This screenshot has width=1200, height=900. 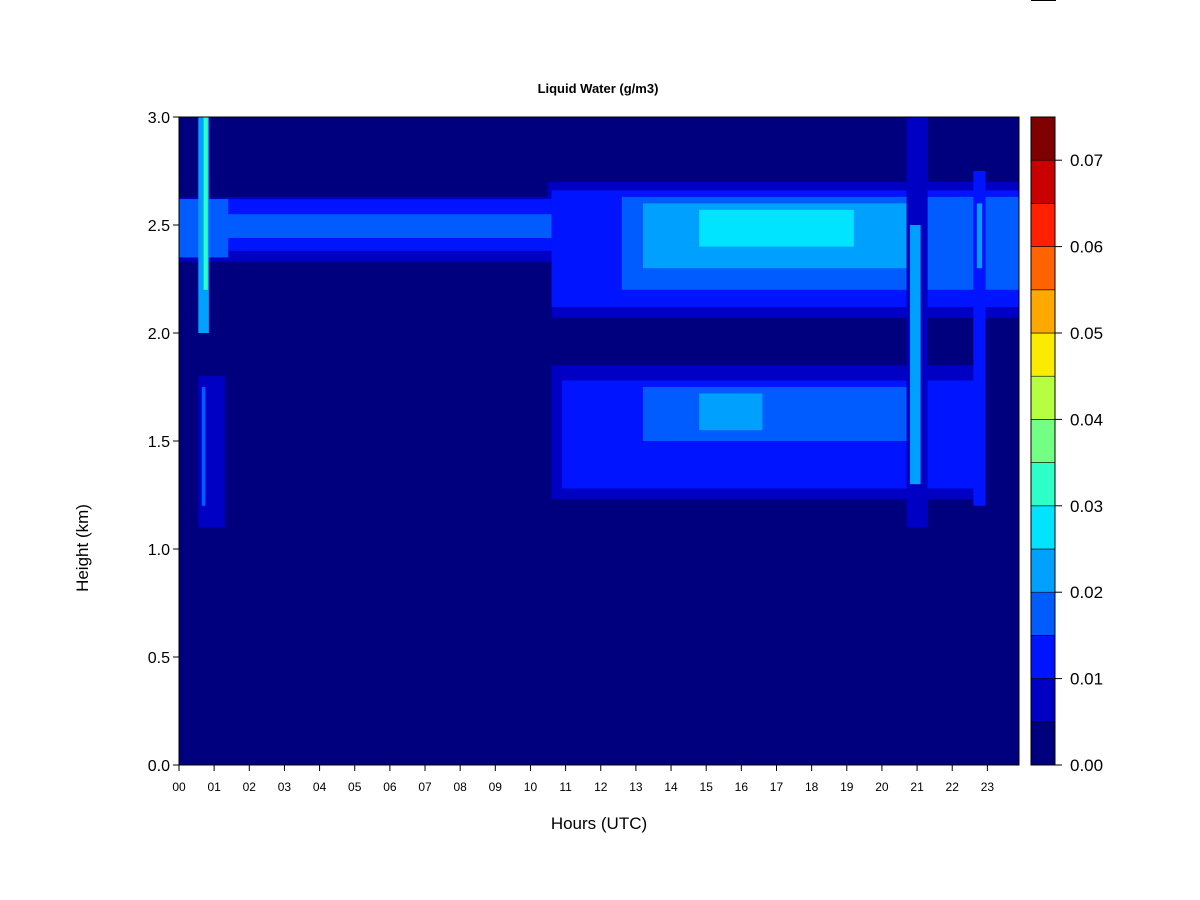 What do you see at coordinates (390, 787) in the screenshot?
I see `x-tick-label: 06` at bounding box center [390, 787].